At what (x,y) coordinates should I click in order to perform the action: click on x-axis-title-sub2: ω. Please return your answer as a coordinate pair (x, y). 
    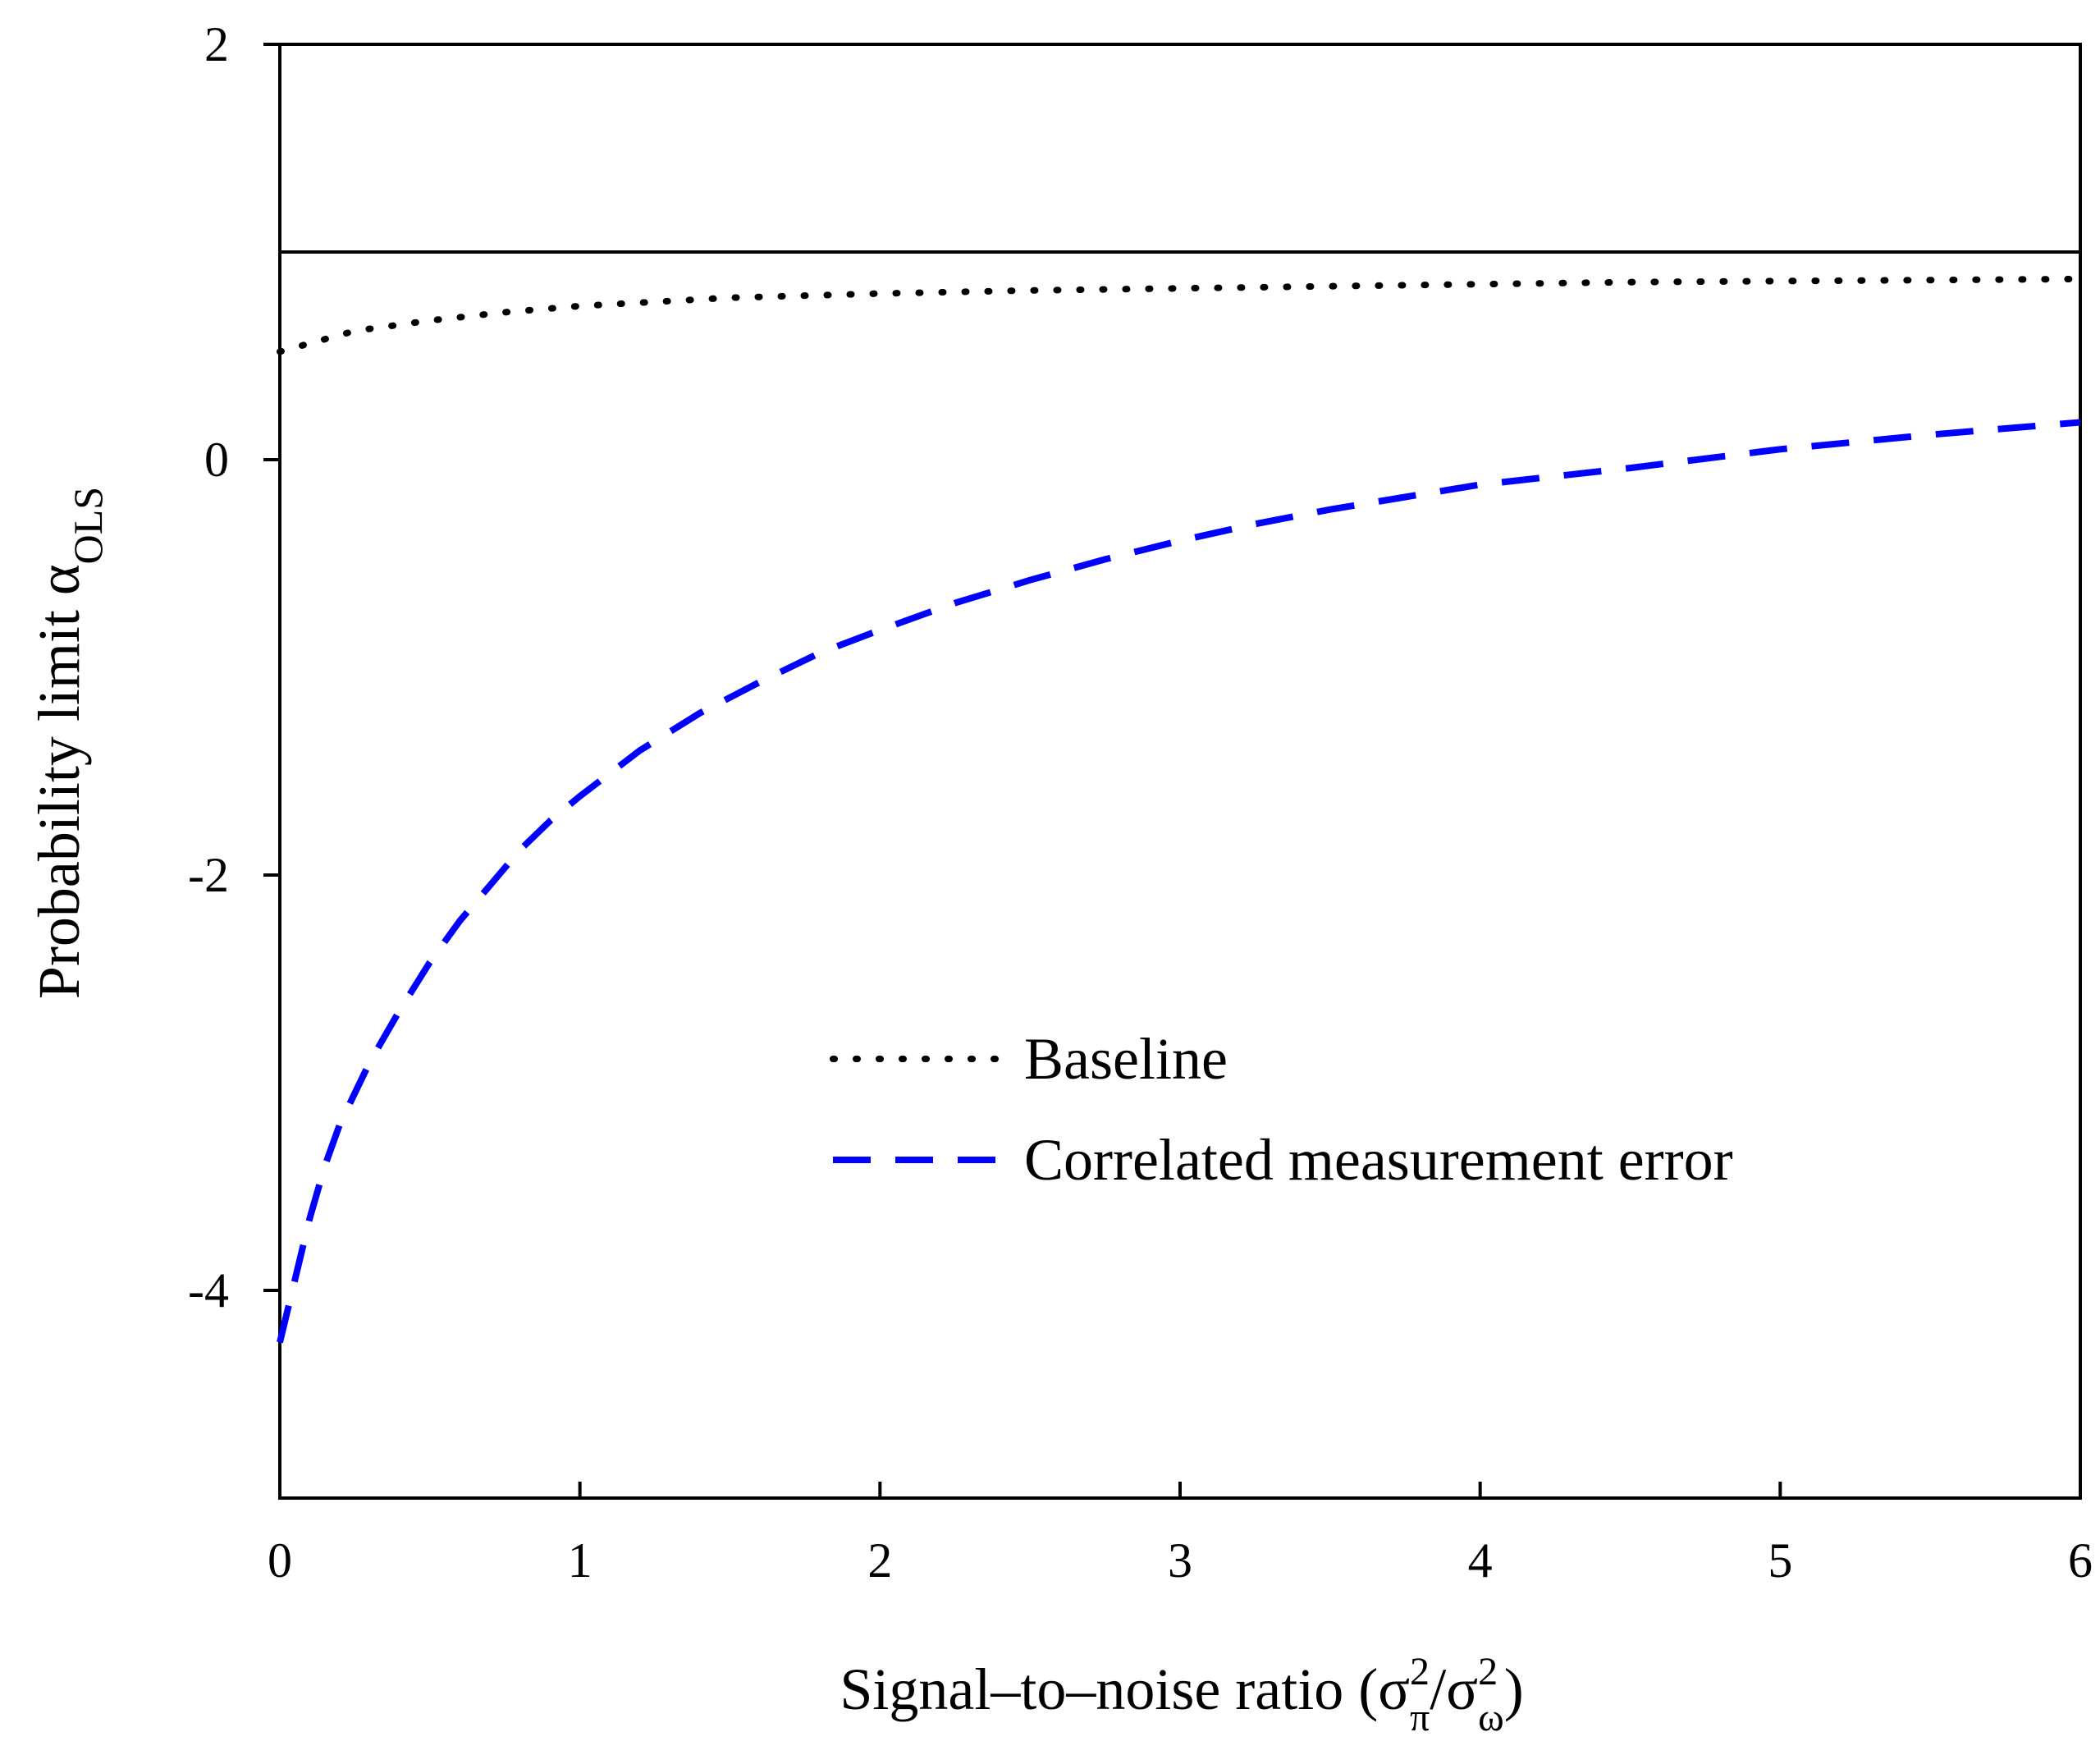
    Looking at the image, I should click on (1491, 1717).